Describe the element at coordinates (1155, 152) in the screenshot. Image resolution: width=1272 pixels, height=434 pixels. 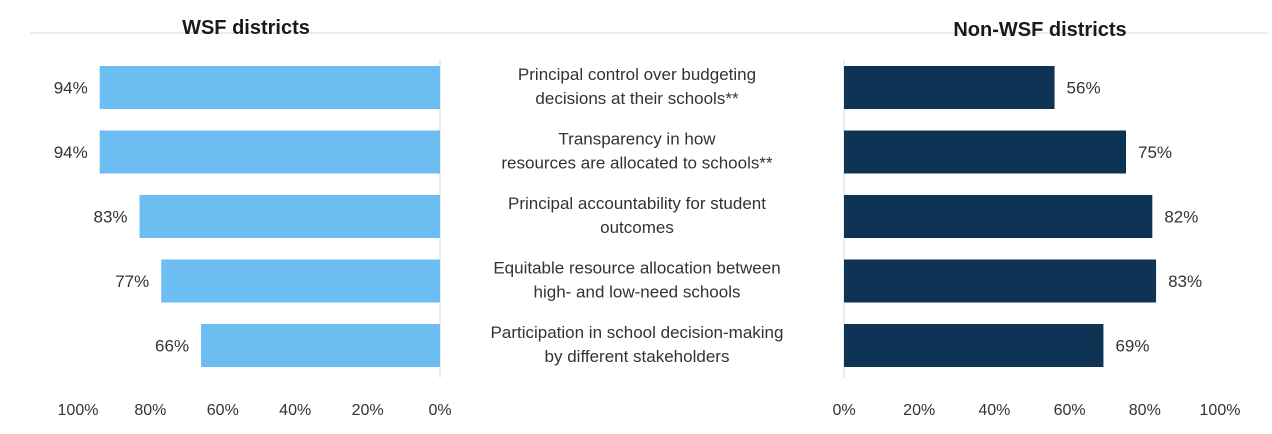
I see `non-wsf-value-label: 75%` at that location.